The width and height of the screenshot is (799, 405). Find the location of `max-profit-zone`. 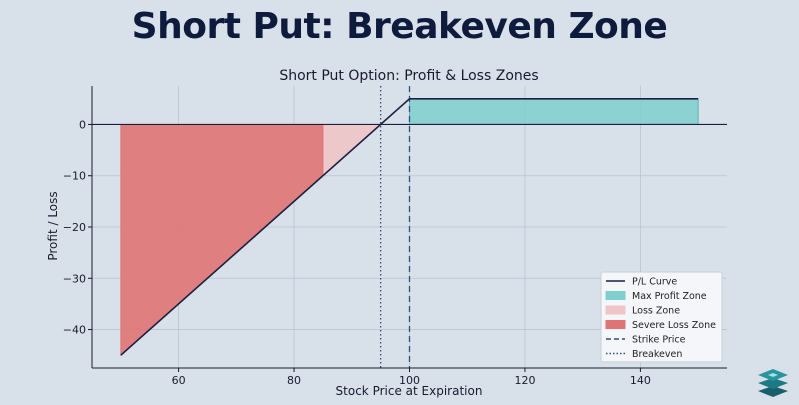

max-profit-zone is located at coordinates (554, 111).